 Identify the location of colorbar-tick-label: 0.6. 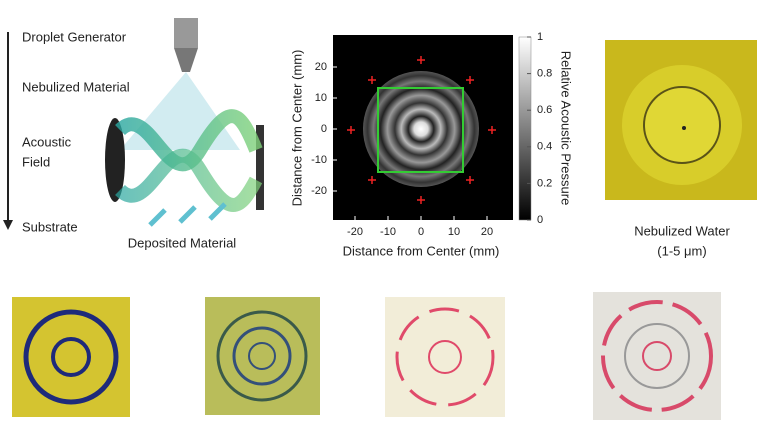
(544, 110).